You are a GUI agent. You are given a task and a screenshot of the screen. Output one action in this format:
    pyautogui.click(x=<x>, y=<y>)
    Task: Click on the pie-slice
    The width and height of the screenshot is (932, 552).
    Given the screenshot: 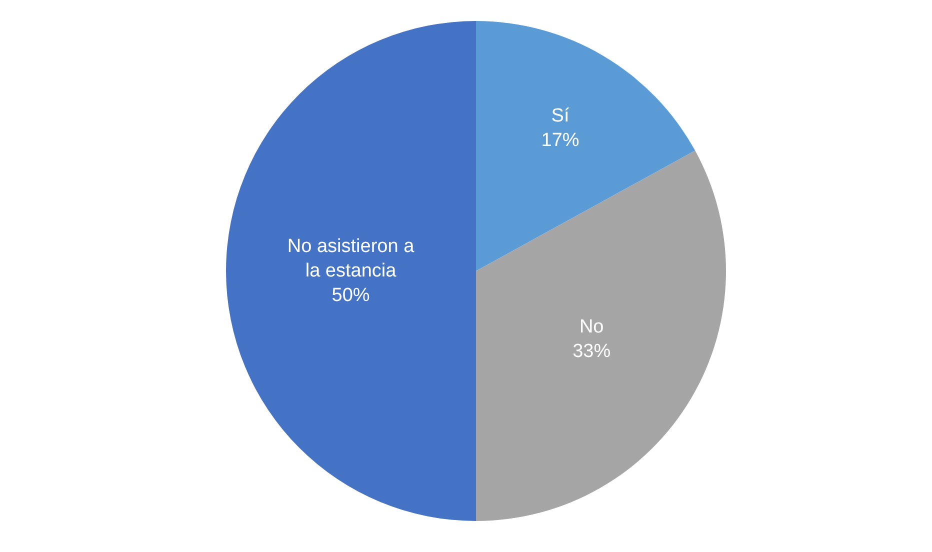 What is the action you would take?
    pyautogui.click(x=586, y=146)
    